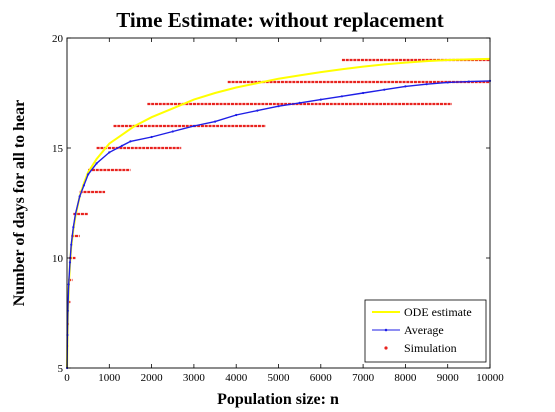 The height and width of the screenshot is (412, 555). What do you see at coordinates (19, 203) in the screenshot?
I see `y-axis-title: Number of days for all to hear` at bounding box center [19, 203].